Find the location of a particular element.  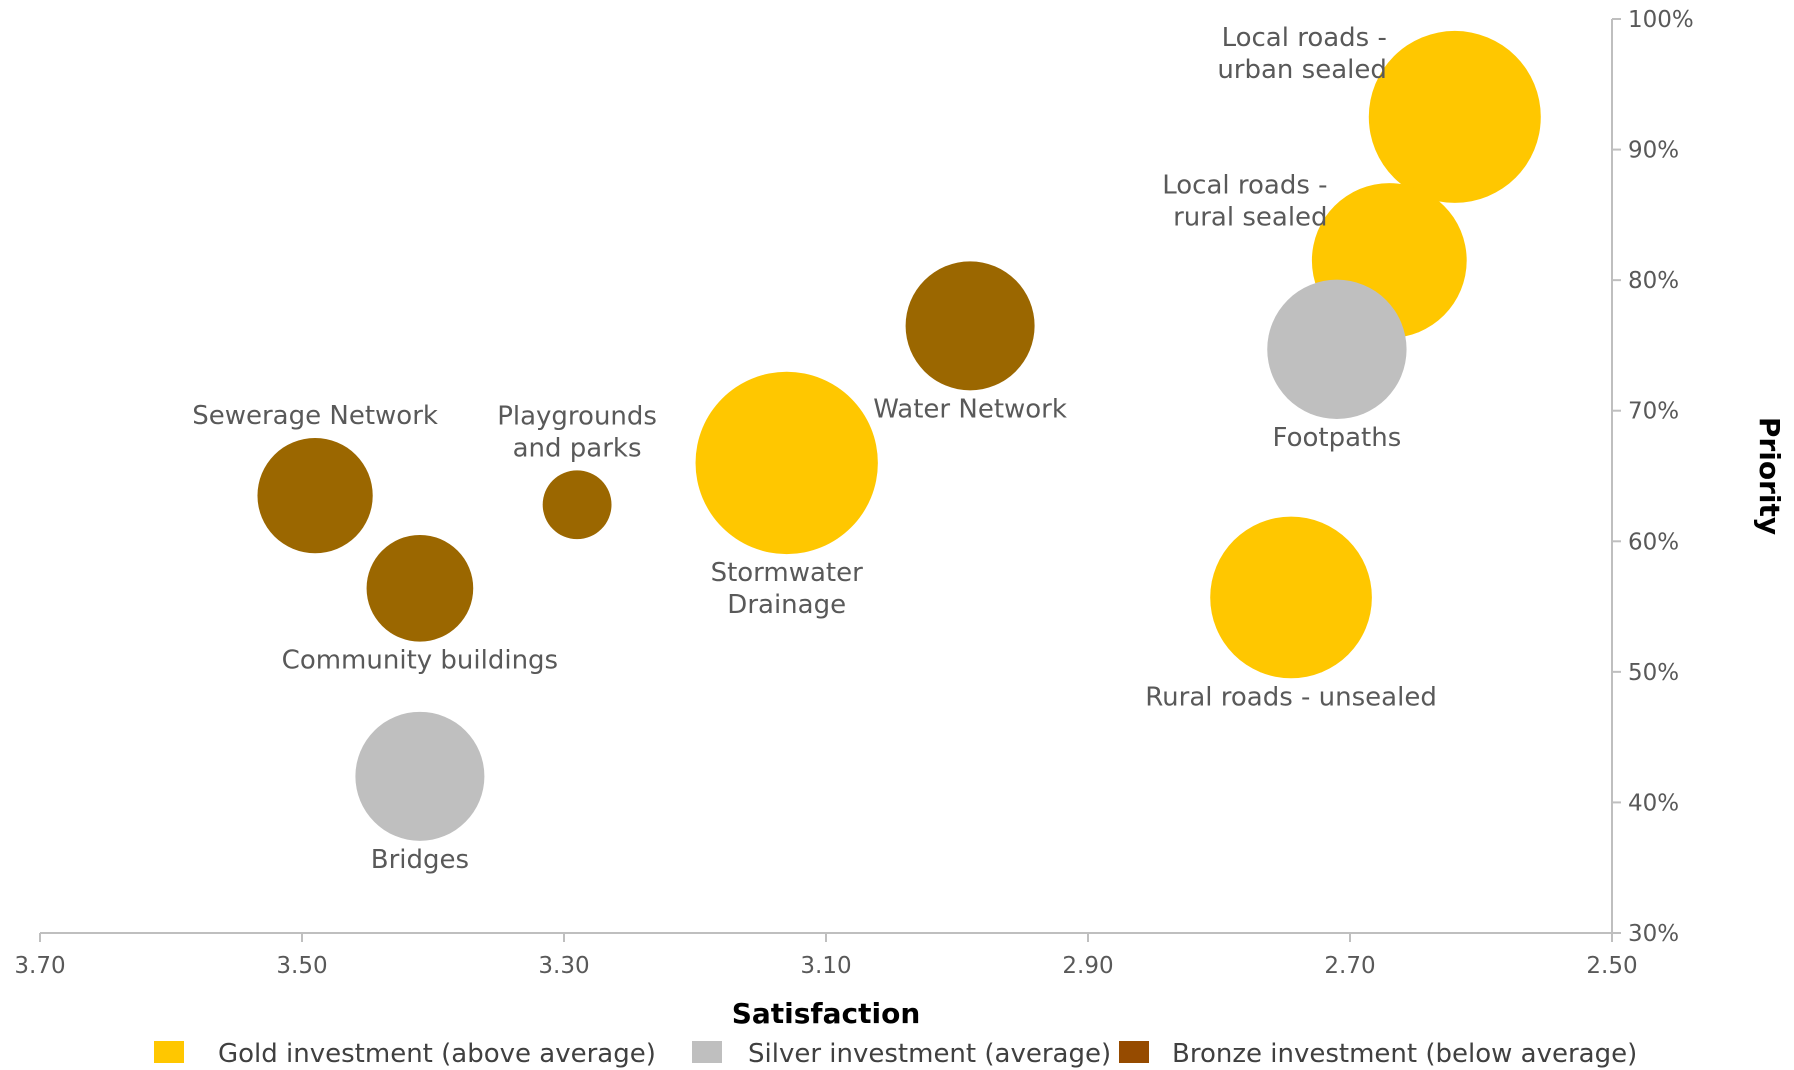

bubble-label: urban sealed is located at coordinates (1302, 70).